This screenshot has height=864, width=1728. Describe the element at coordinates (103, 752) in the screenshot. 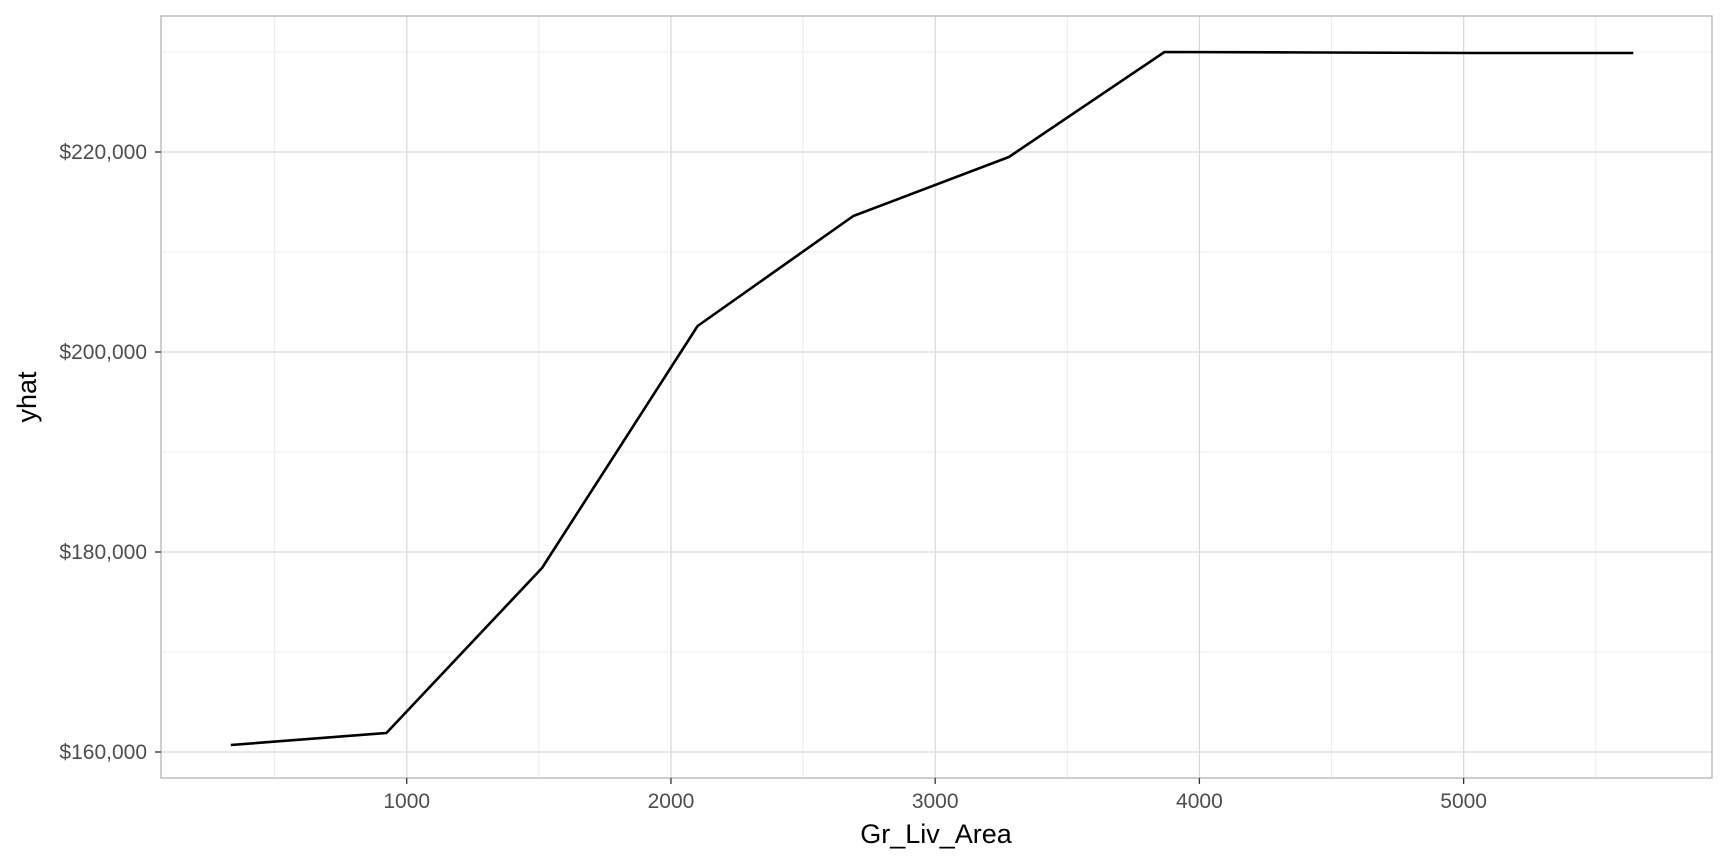

I see `y-tick-label: $160,000` at that location.